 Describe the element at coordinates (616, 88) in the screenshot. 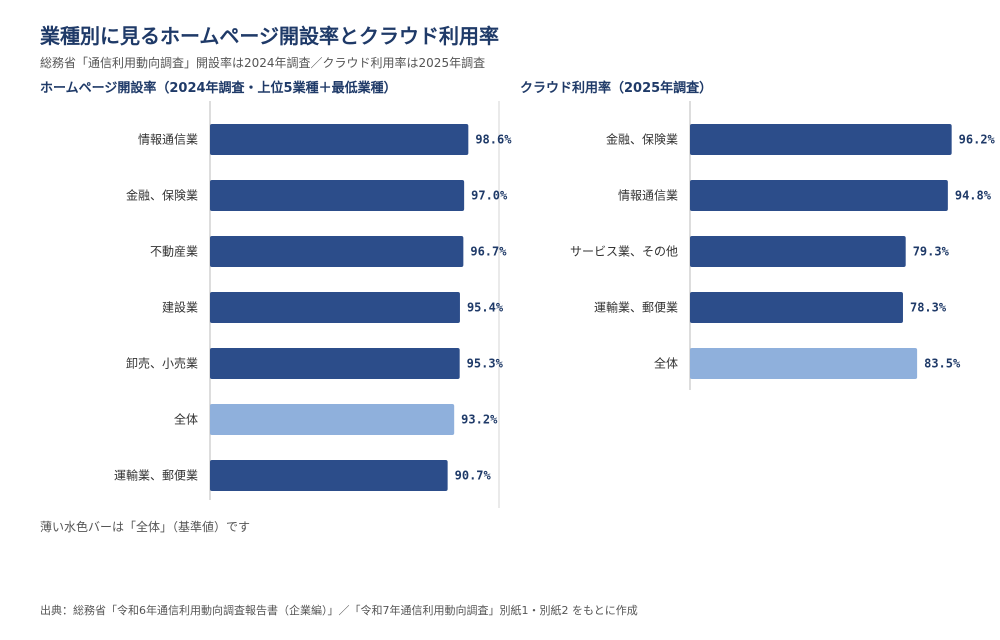

I see `right-chart-title: クラウド利用率（2025年調査）` at that location.